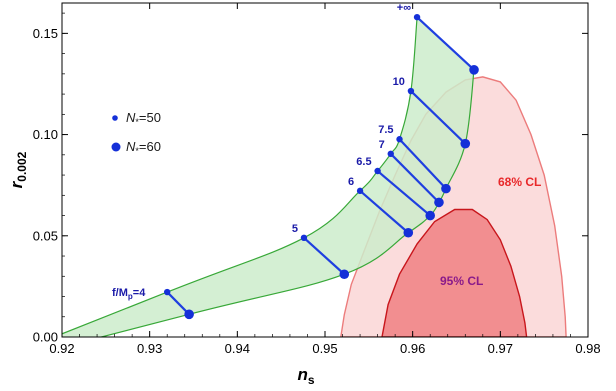 The width and height of the screenshot is (616, 391). Describe the element at coordinates (136, 133) in the screenshot. I see `legend: N*=50 N*=60` at that location.